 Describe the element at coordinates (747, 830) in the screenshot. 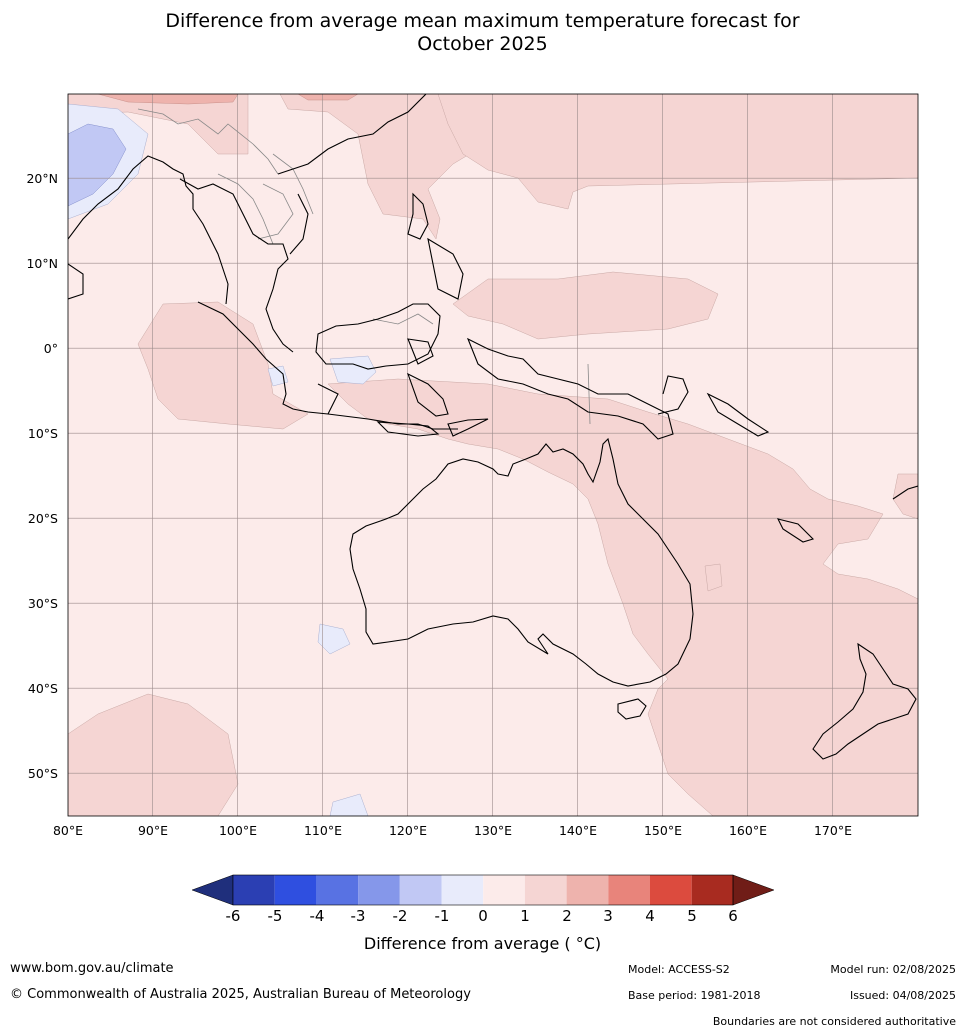

I see `lon-label-160e: 160°E` at that location.